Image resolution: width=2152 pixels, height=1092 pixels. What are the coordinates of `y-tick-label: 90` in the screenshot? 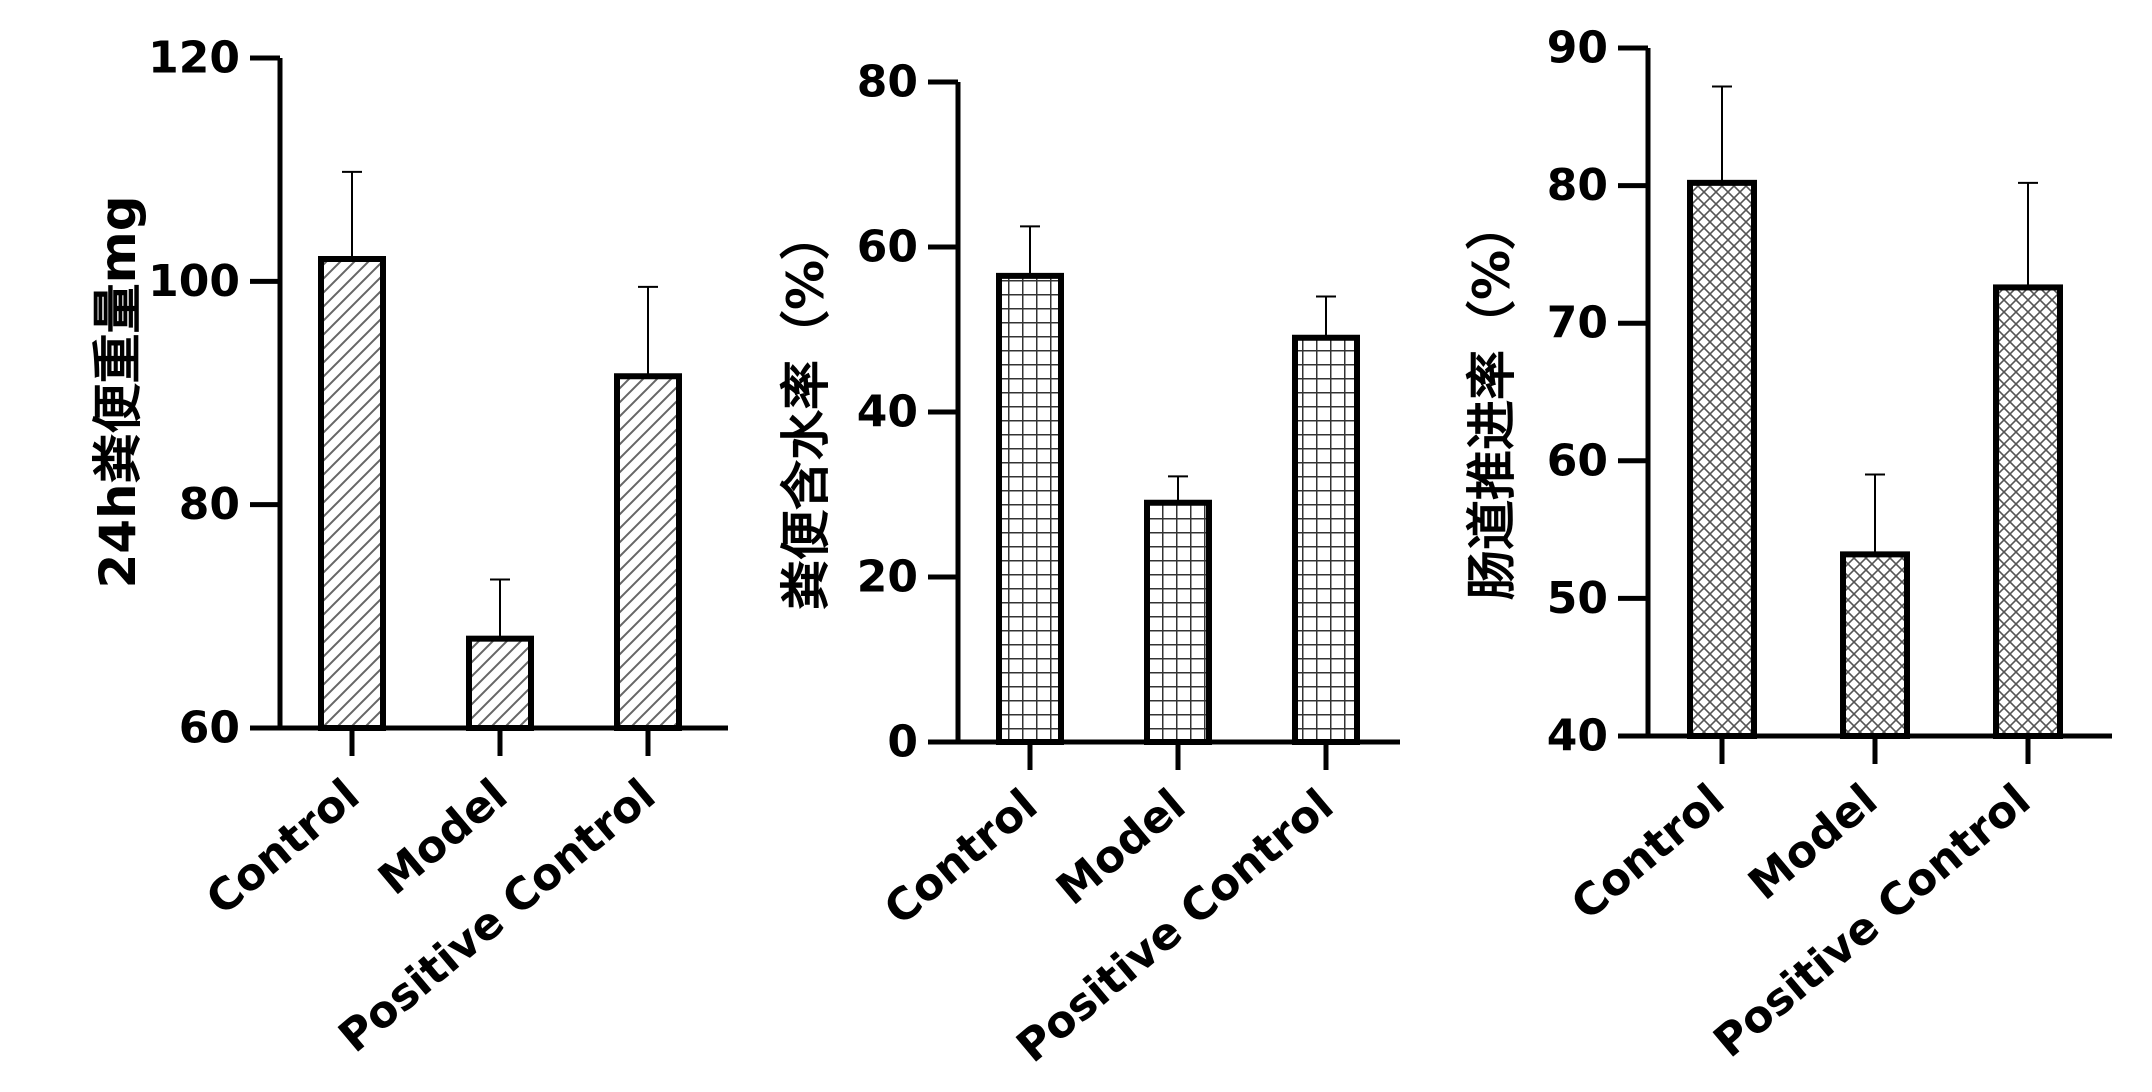 It's located at (1577, 48).